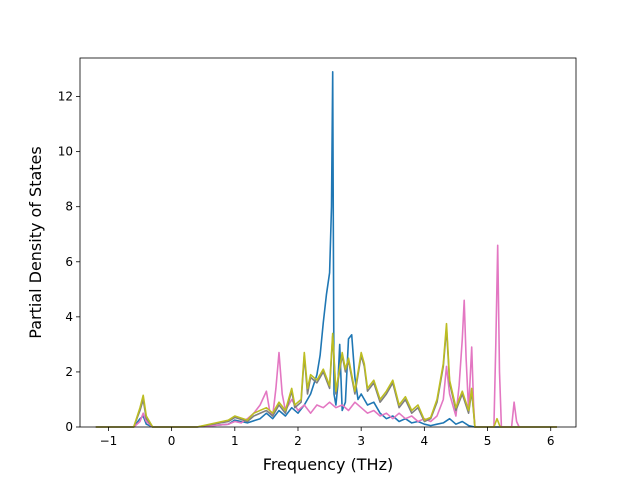 Image resolution: width=640 pixels, height=480 pixels. Describe the element at coordinates (69, 207) in the screenshot. I see `y-tick-label: 8` at that location.